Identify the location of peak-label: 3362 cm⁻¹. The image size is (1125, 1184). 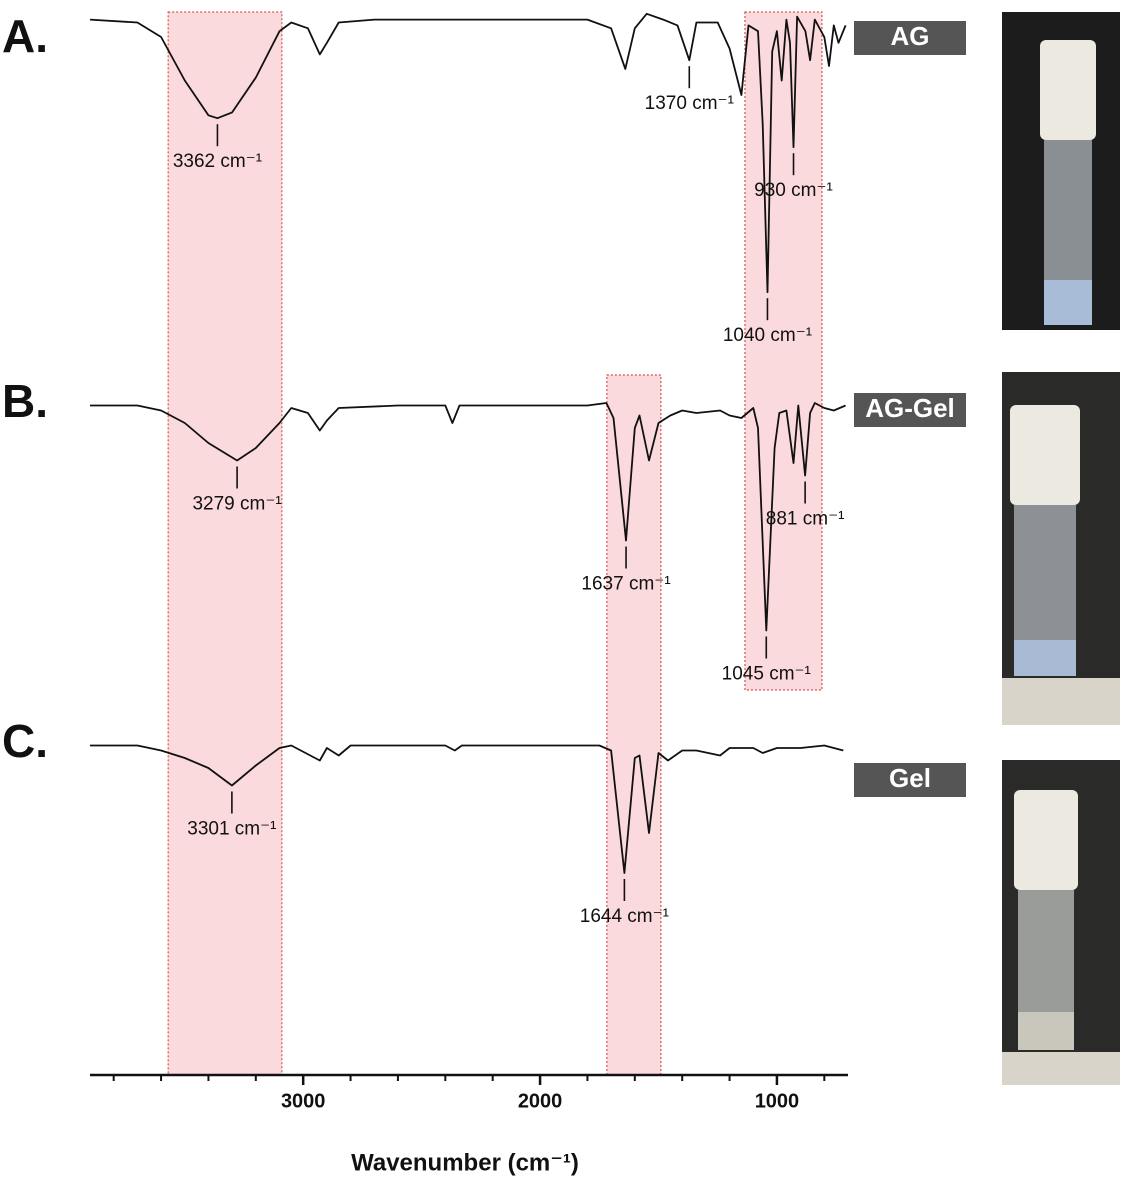
(217, 161).